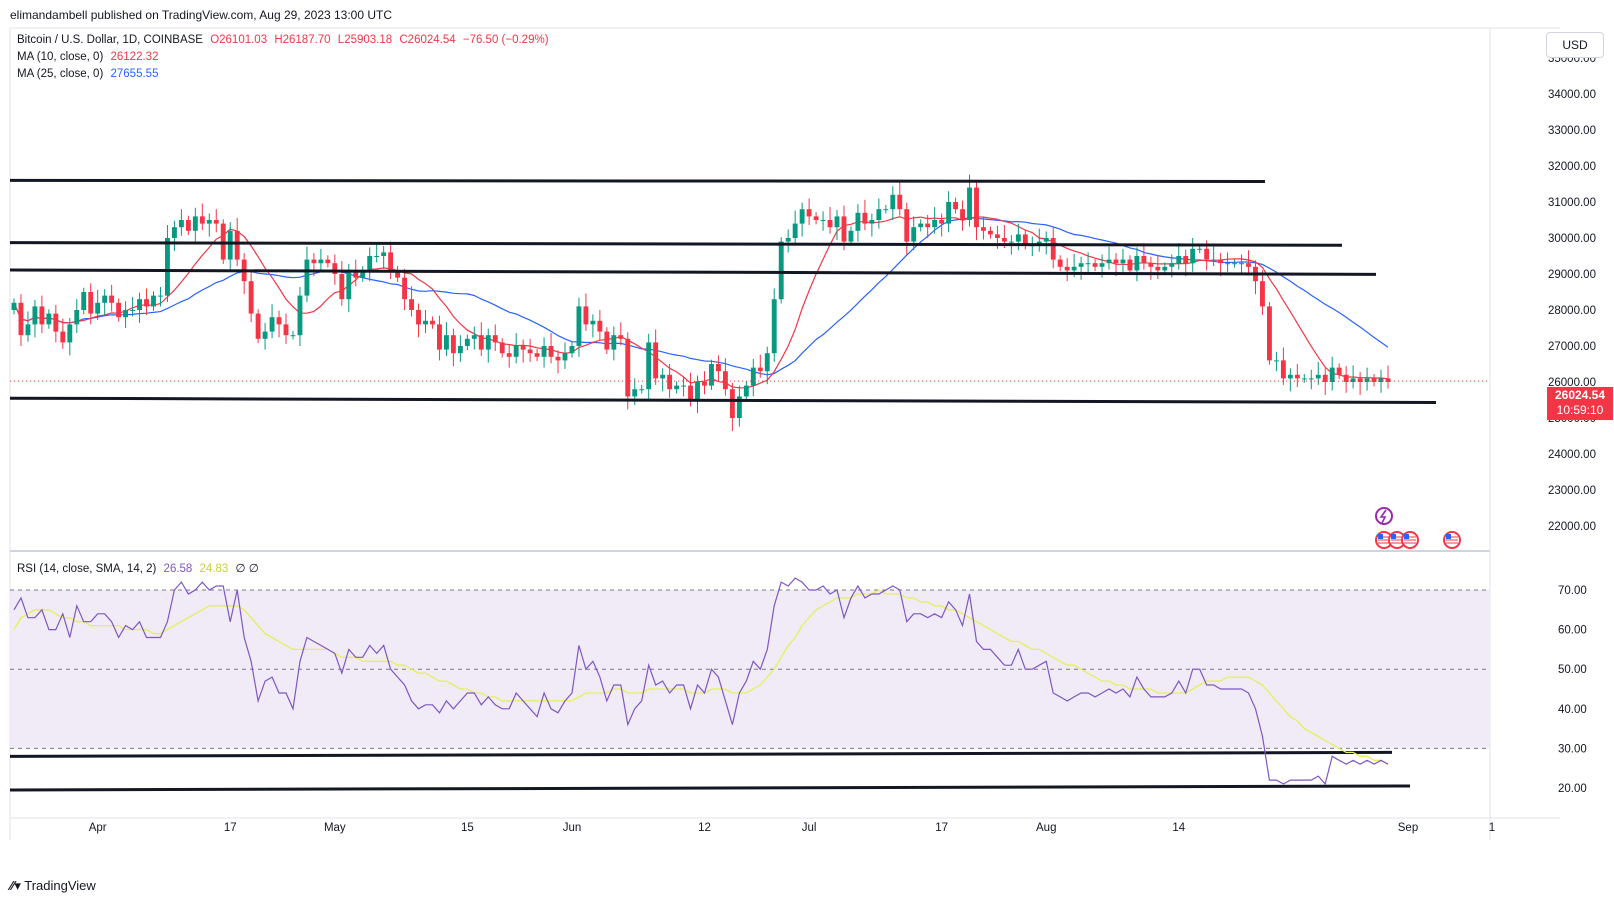 The height and width of the screenshot is (901, 1614). Describe the element at coordinates (1572, 591) in the screenshot. I see `rsi-tick-label: 70.00` at that location.